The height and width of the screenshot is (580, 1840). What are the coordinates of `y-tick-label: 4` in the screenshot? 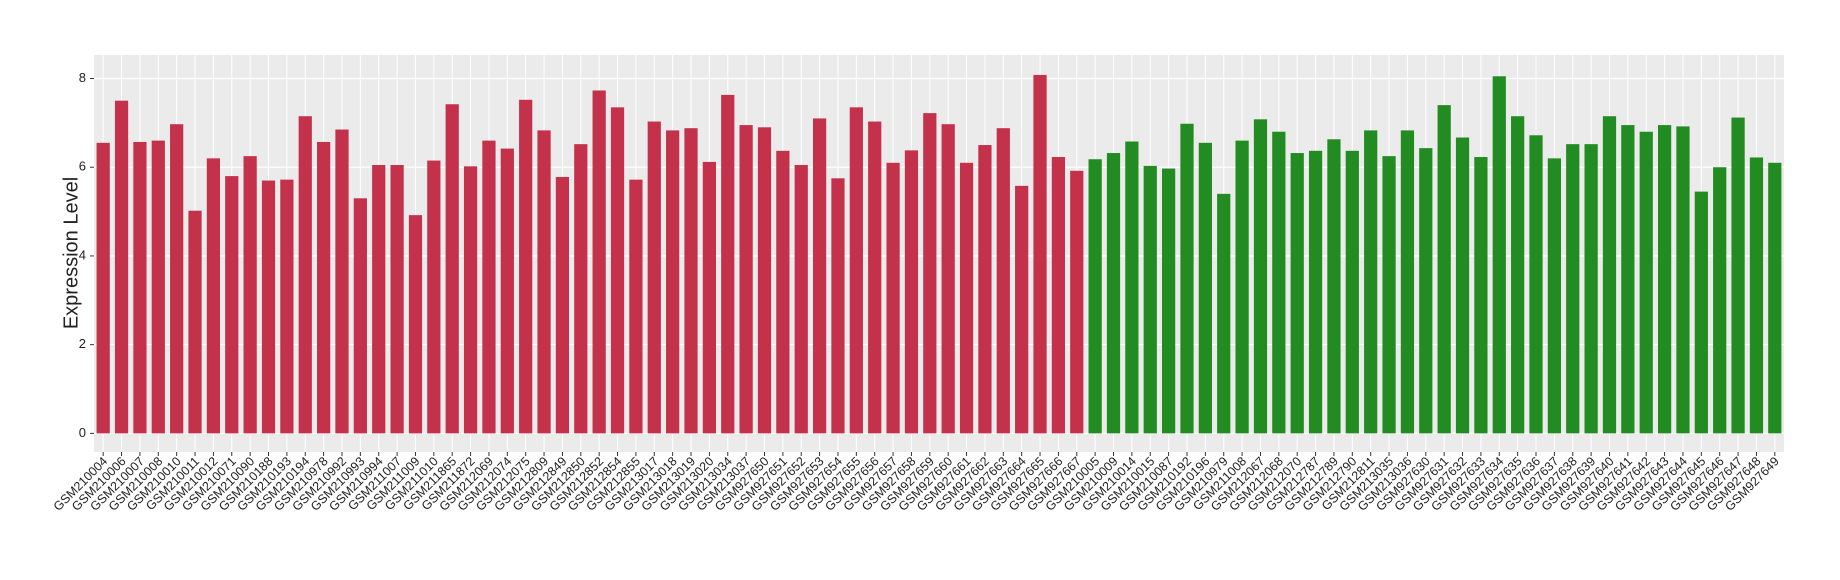 It's located at (82, 254).